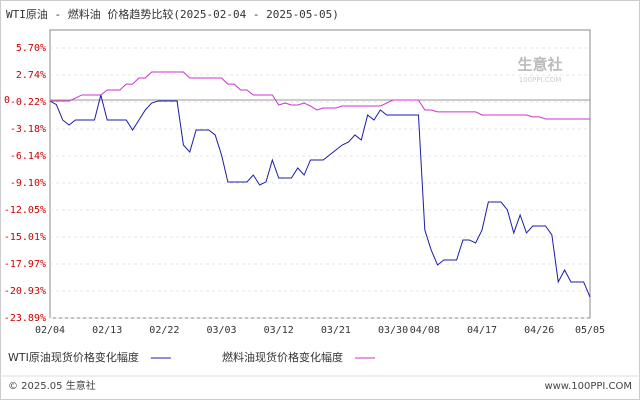 This screenshot has width=640, height=400. Describe the element at coordinates (164, 330) in the screenshot. I see `x-tick-label: 02/22` at that location.